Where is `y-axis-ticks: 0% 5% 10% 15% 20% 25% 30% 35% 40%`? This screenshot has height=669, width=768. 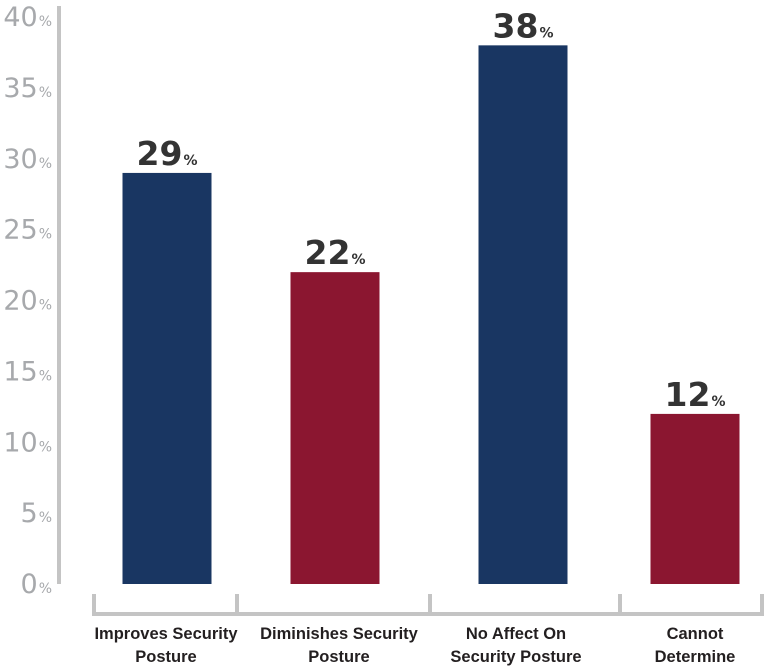 y-axis-ticks: 0% 5% 10% 15% 20% 25% 30% 35% 40% is located at coordinates (27, 301).